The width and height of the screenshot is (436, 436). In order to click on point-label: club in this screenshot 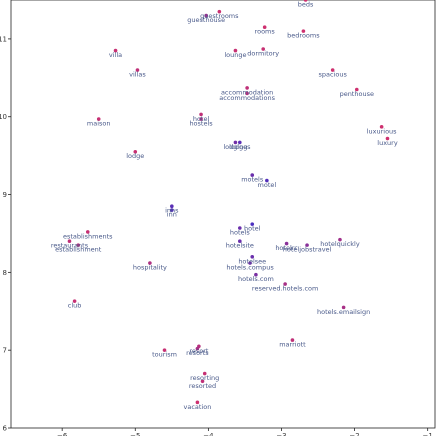, I will do `click(75, 306)`.